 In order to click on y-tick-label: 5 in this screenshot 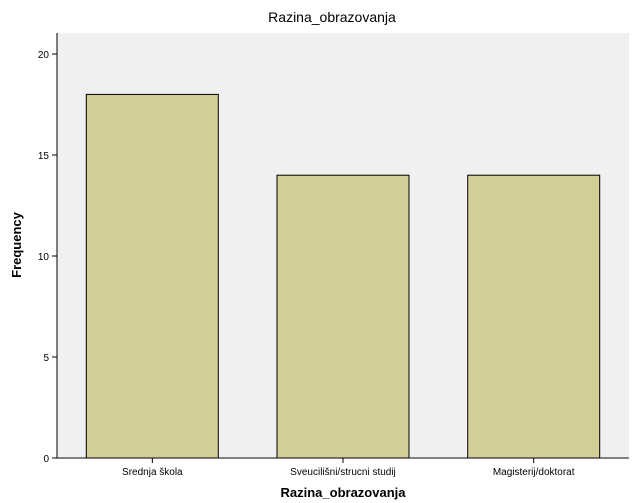, I will do `click(46, 358)`.